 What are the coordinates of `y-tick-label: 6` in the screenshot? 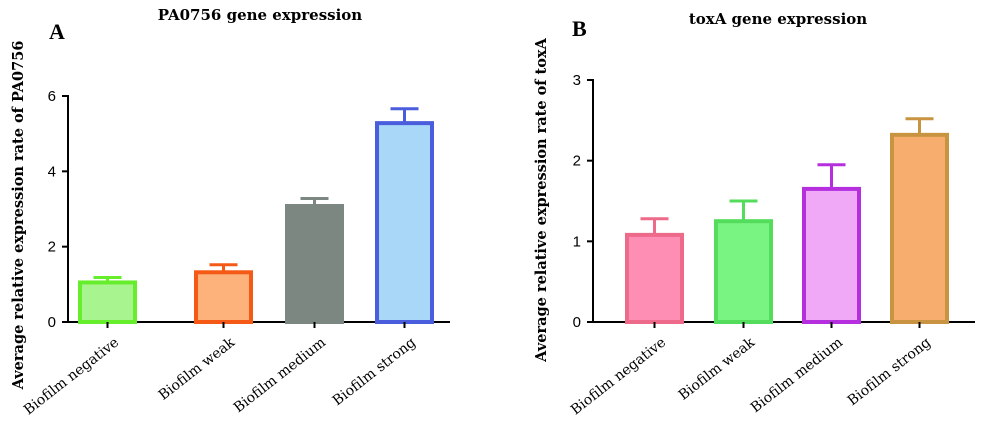 It's located at (52, 96).